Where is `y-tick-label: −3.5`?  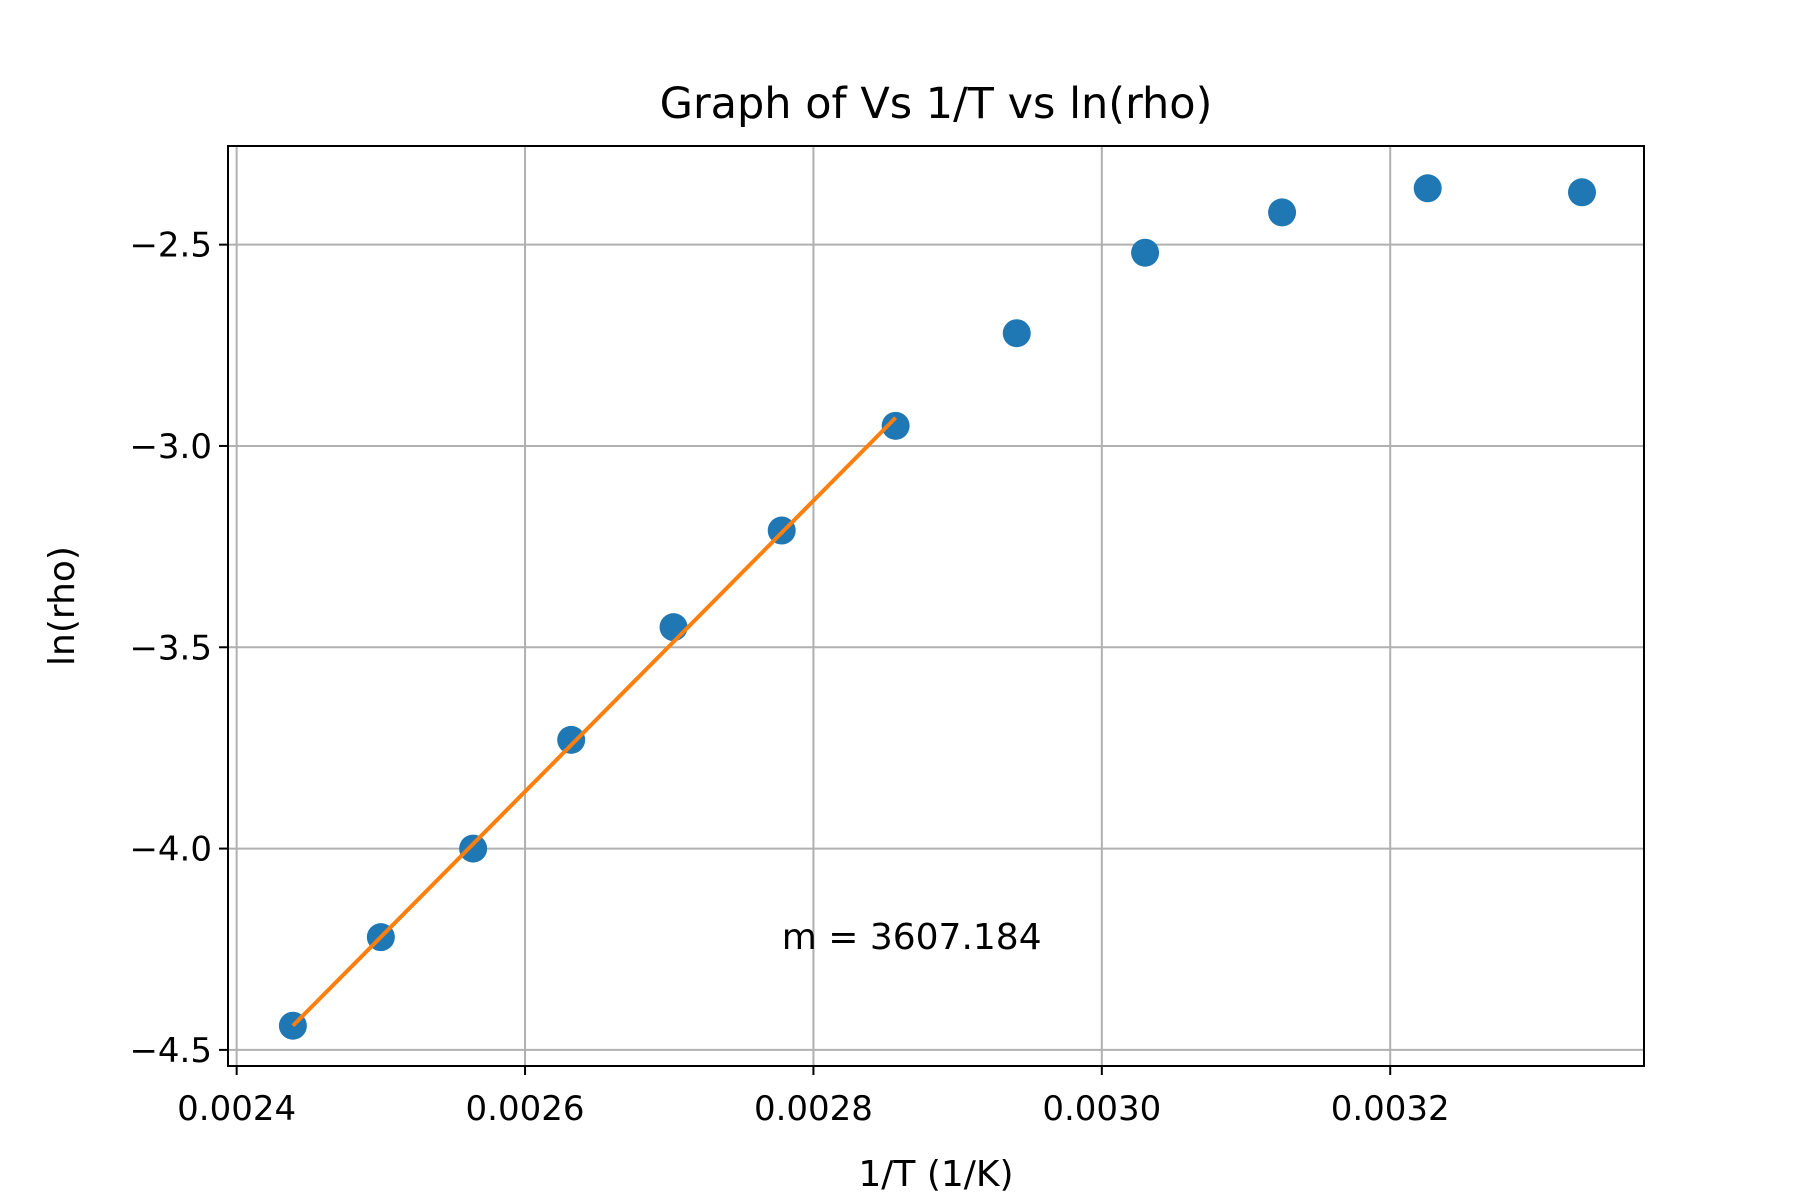
y-tick-label: −3.5 is located at coordinates (170, 648).